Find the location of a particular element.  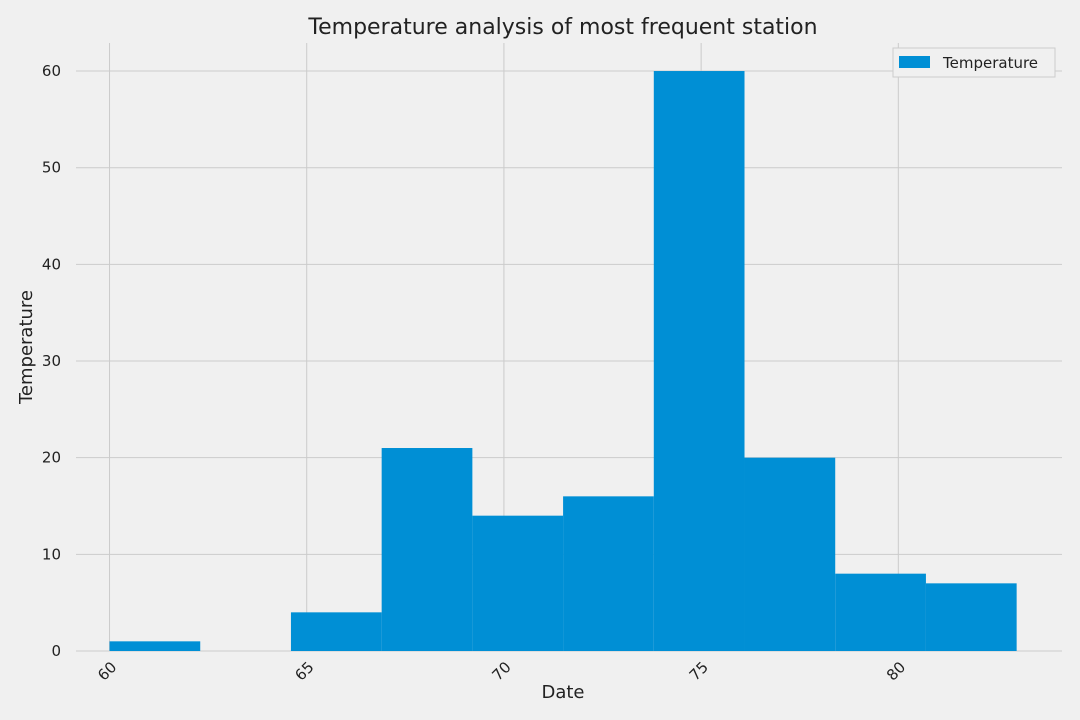

x-axis-label: Date is located at coordinates (562, 692).